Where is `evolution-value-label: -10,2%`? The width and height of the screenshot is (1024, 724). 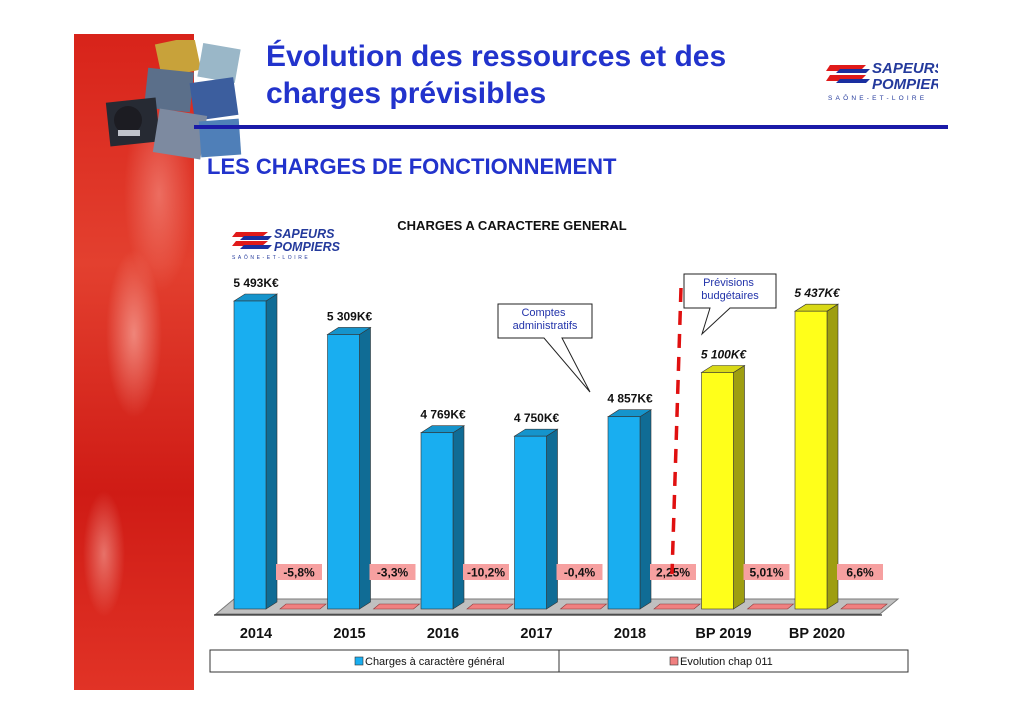 evolution-value-label: -10,2% is located at coordinates (486, 573).